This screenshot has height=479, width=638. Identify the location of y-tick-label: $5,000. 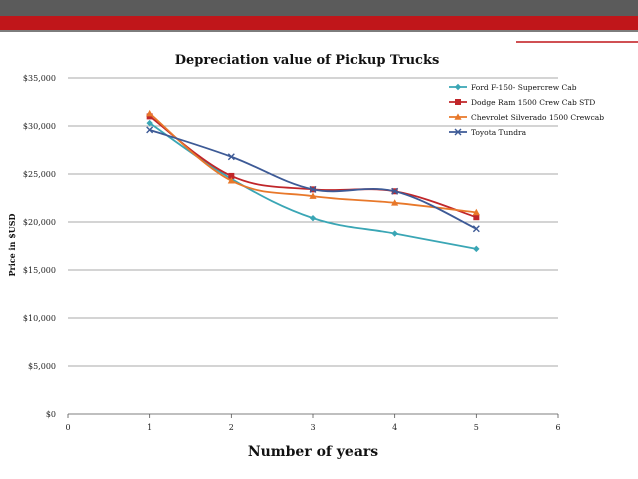
(42, 366).